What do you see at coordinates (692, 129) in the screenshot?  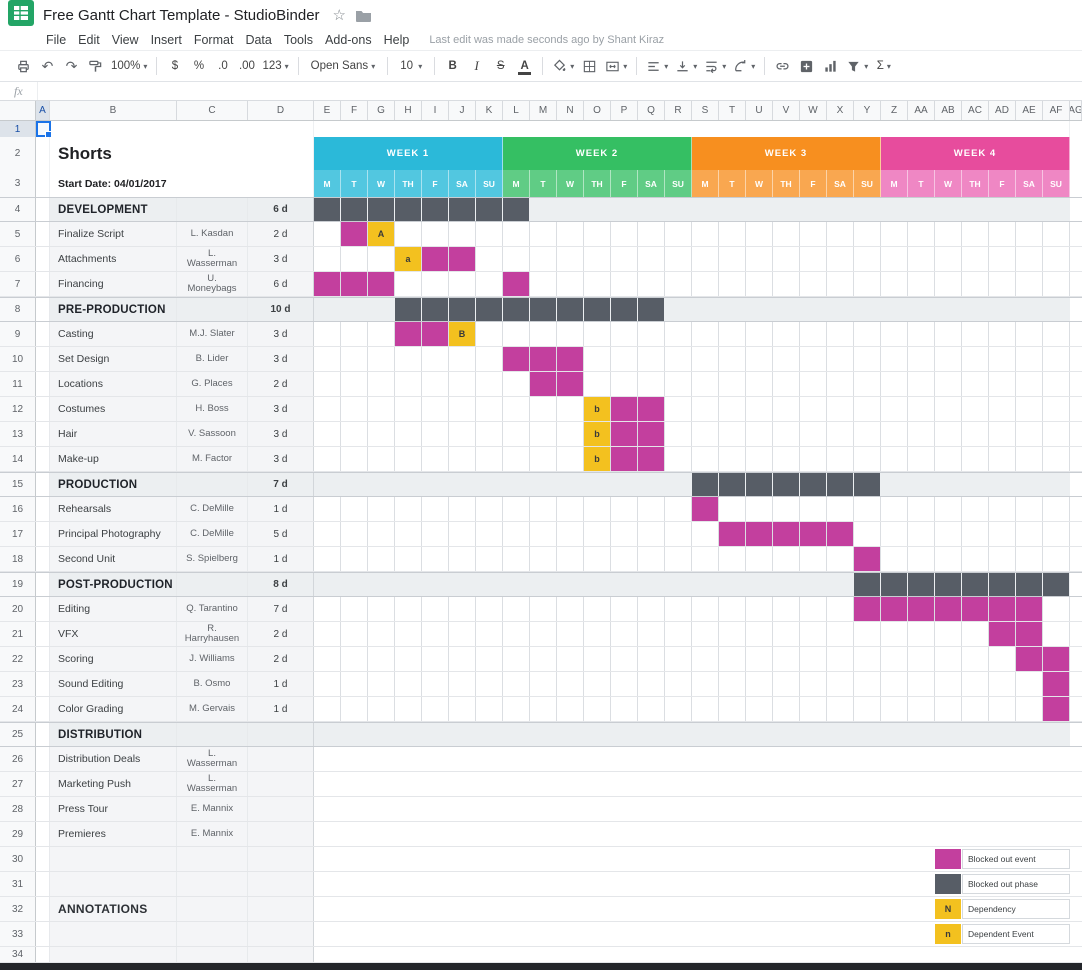 I see `empty-cell` at bounding box center [692, 129].